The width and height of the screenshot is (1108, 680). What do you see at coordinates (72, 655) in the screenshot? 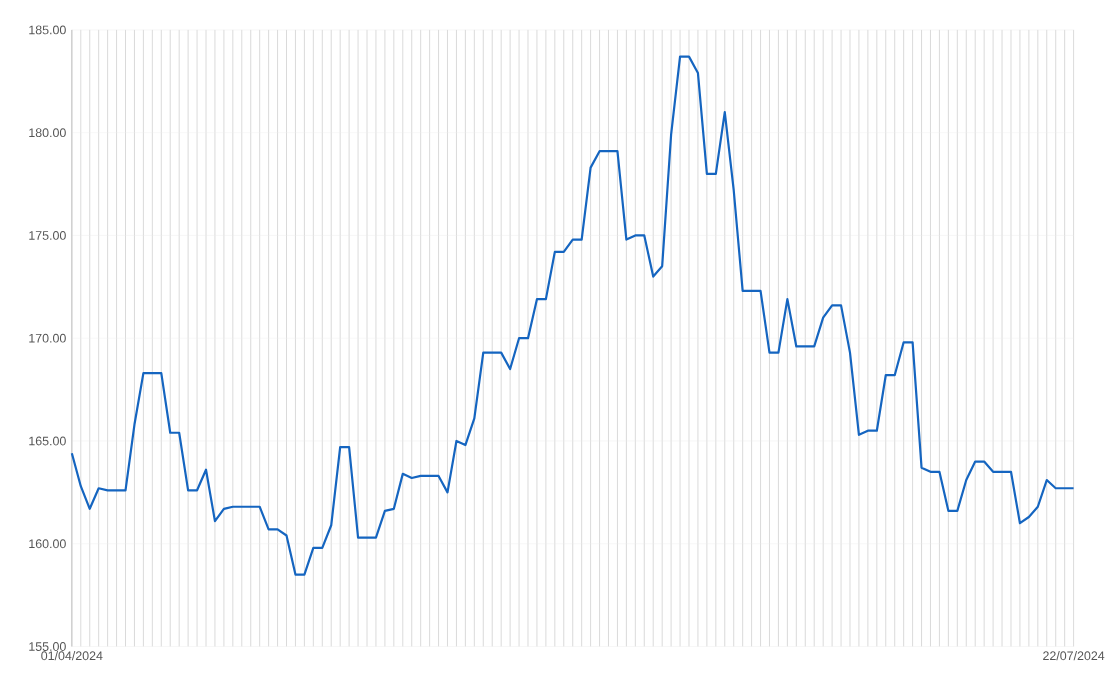
I see `x-tick-label: 01/04/2024` at bounding box center [72, 655].